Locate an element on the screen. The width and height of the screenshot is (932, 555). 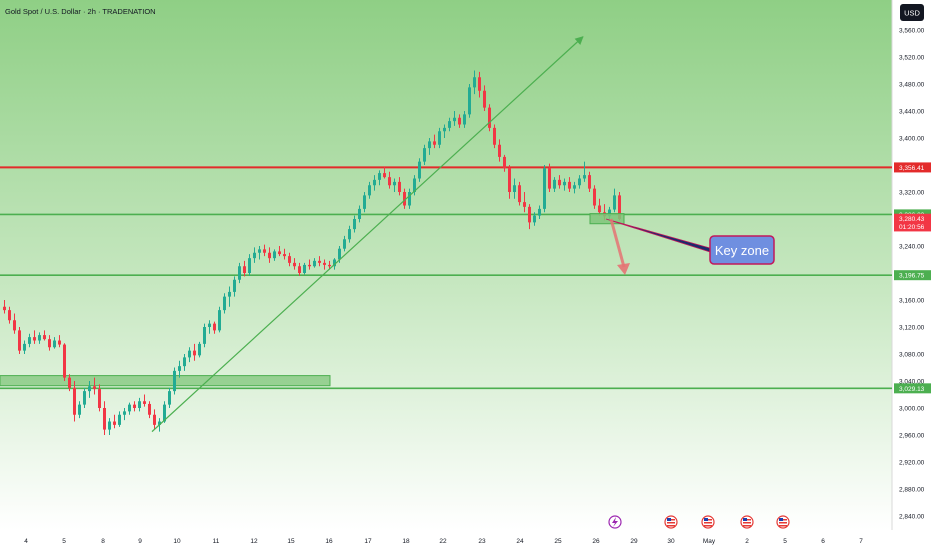
key-zone-label: Key zone is located at coordinates (742, 250).